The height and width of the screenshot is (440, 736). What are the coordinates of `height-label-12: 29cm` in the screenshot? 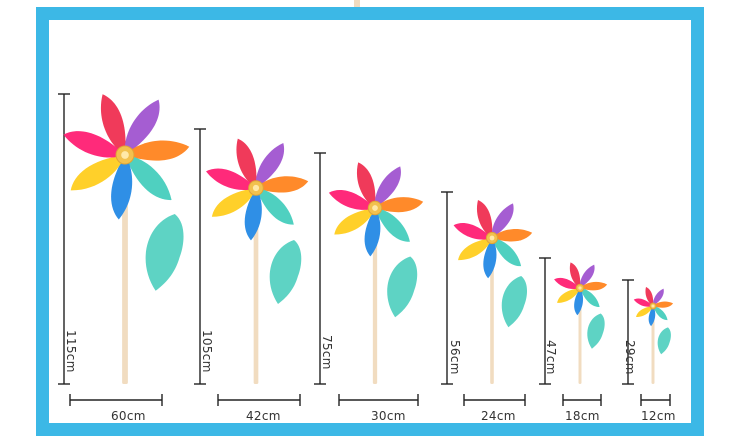 It's located at (630, 357).